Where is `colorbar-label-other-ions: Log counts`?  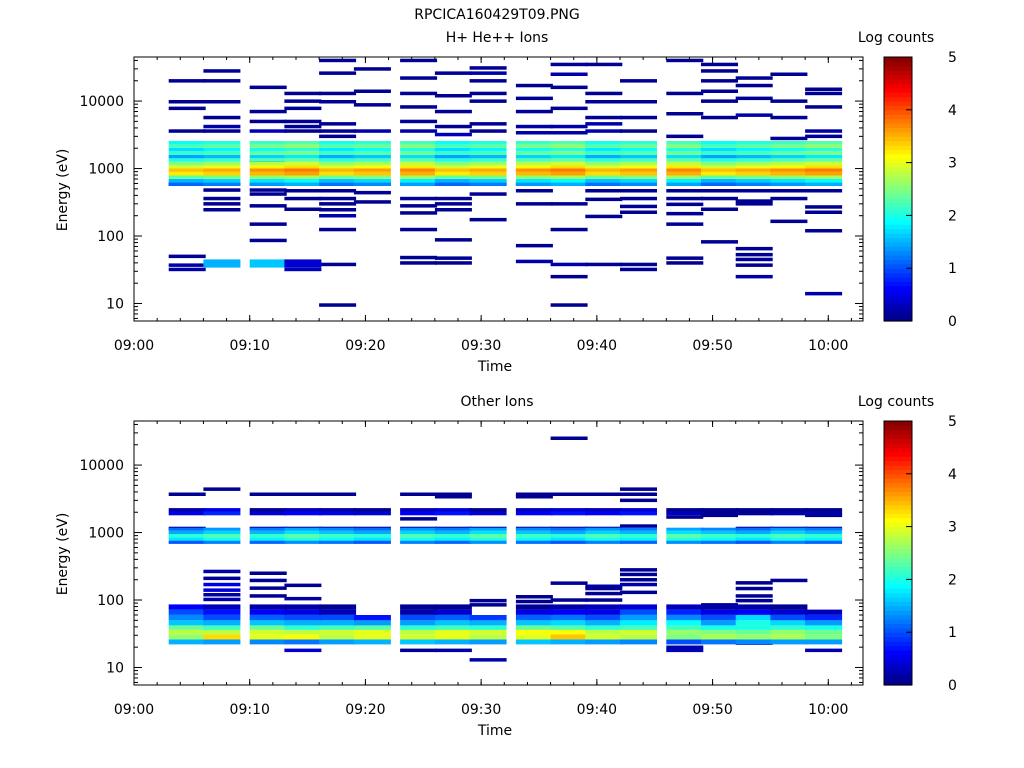 colorbar-label-other-ions: Log counts is located at coordinates (896, 402).